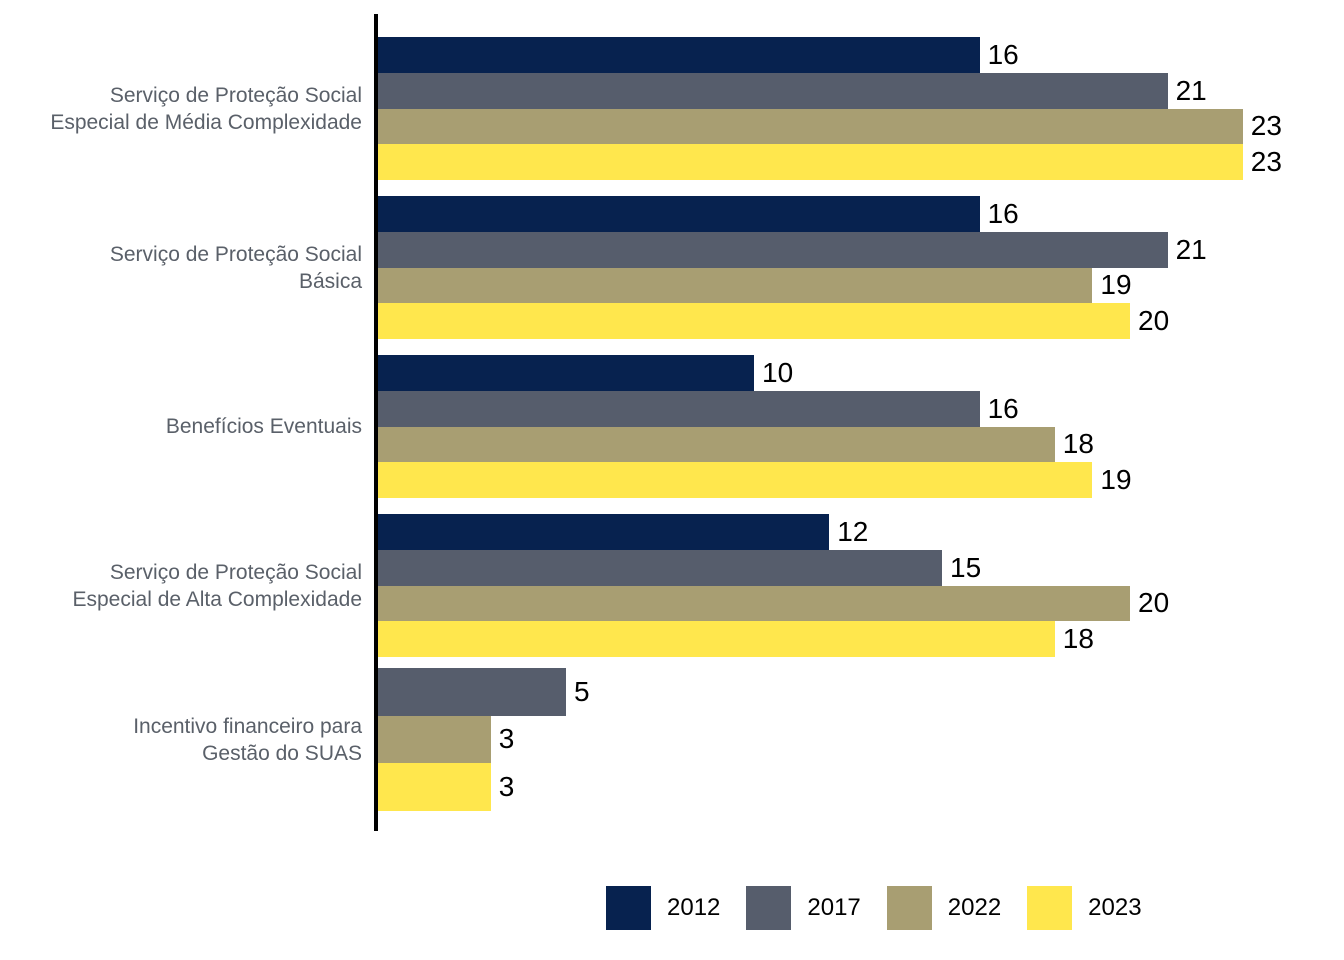 This screenshot has width=1344, height=960. What do you see at coordinates (769, 908) in the screenshot?
I see `legend-swatch-2017` at bounding box center [769, 908].